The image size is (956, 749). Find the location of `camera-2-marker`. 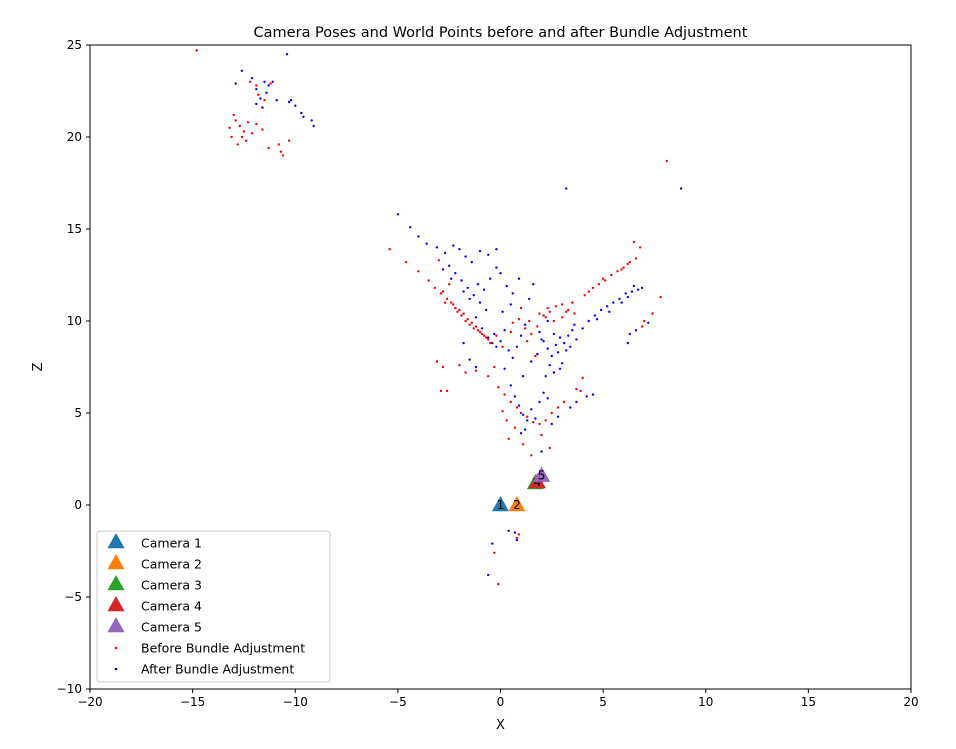

camera-2-marker is located at coordinates (517, 504).